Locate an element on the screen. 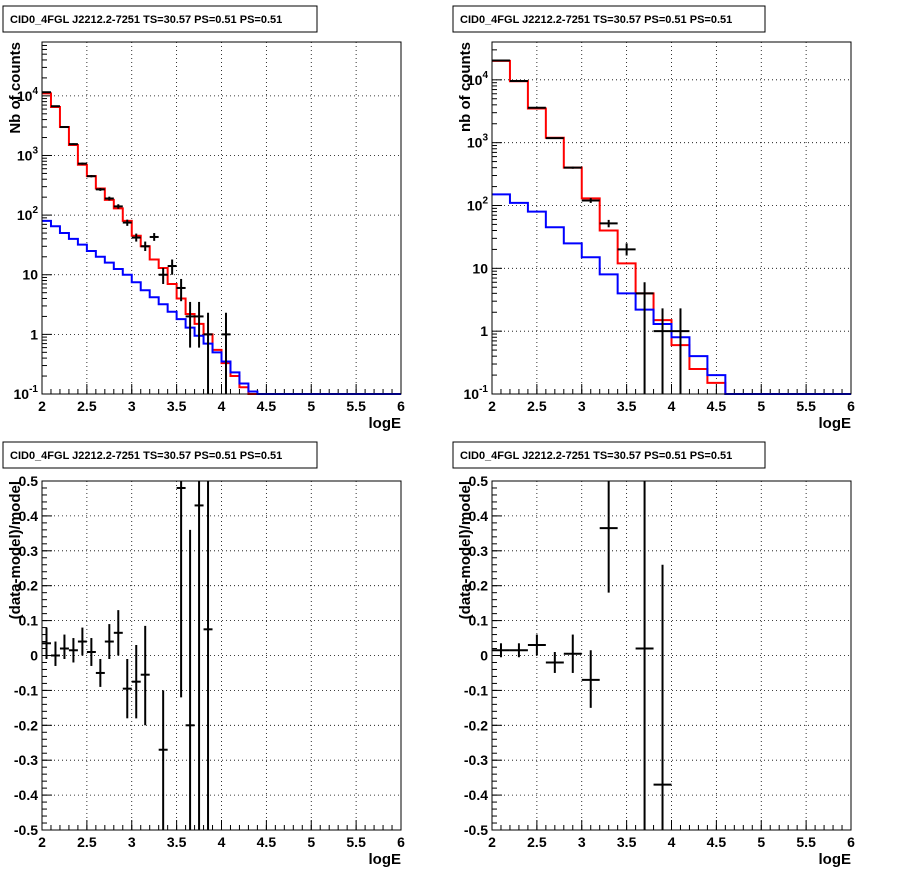 This screenshot has width=898, height=875. title-box is located at coordinates (609, 19).